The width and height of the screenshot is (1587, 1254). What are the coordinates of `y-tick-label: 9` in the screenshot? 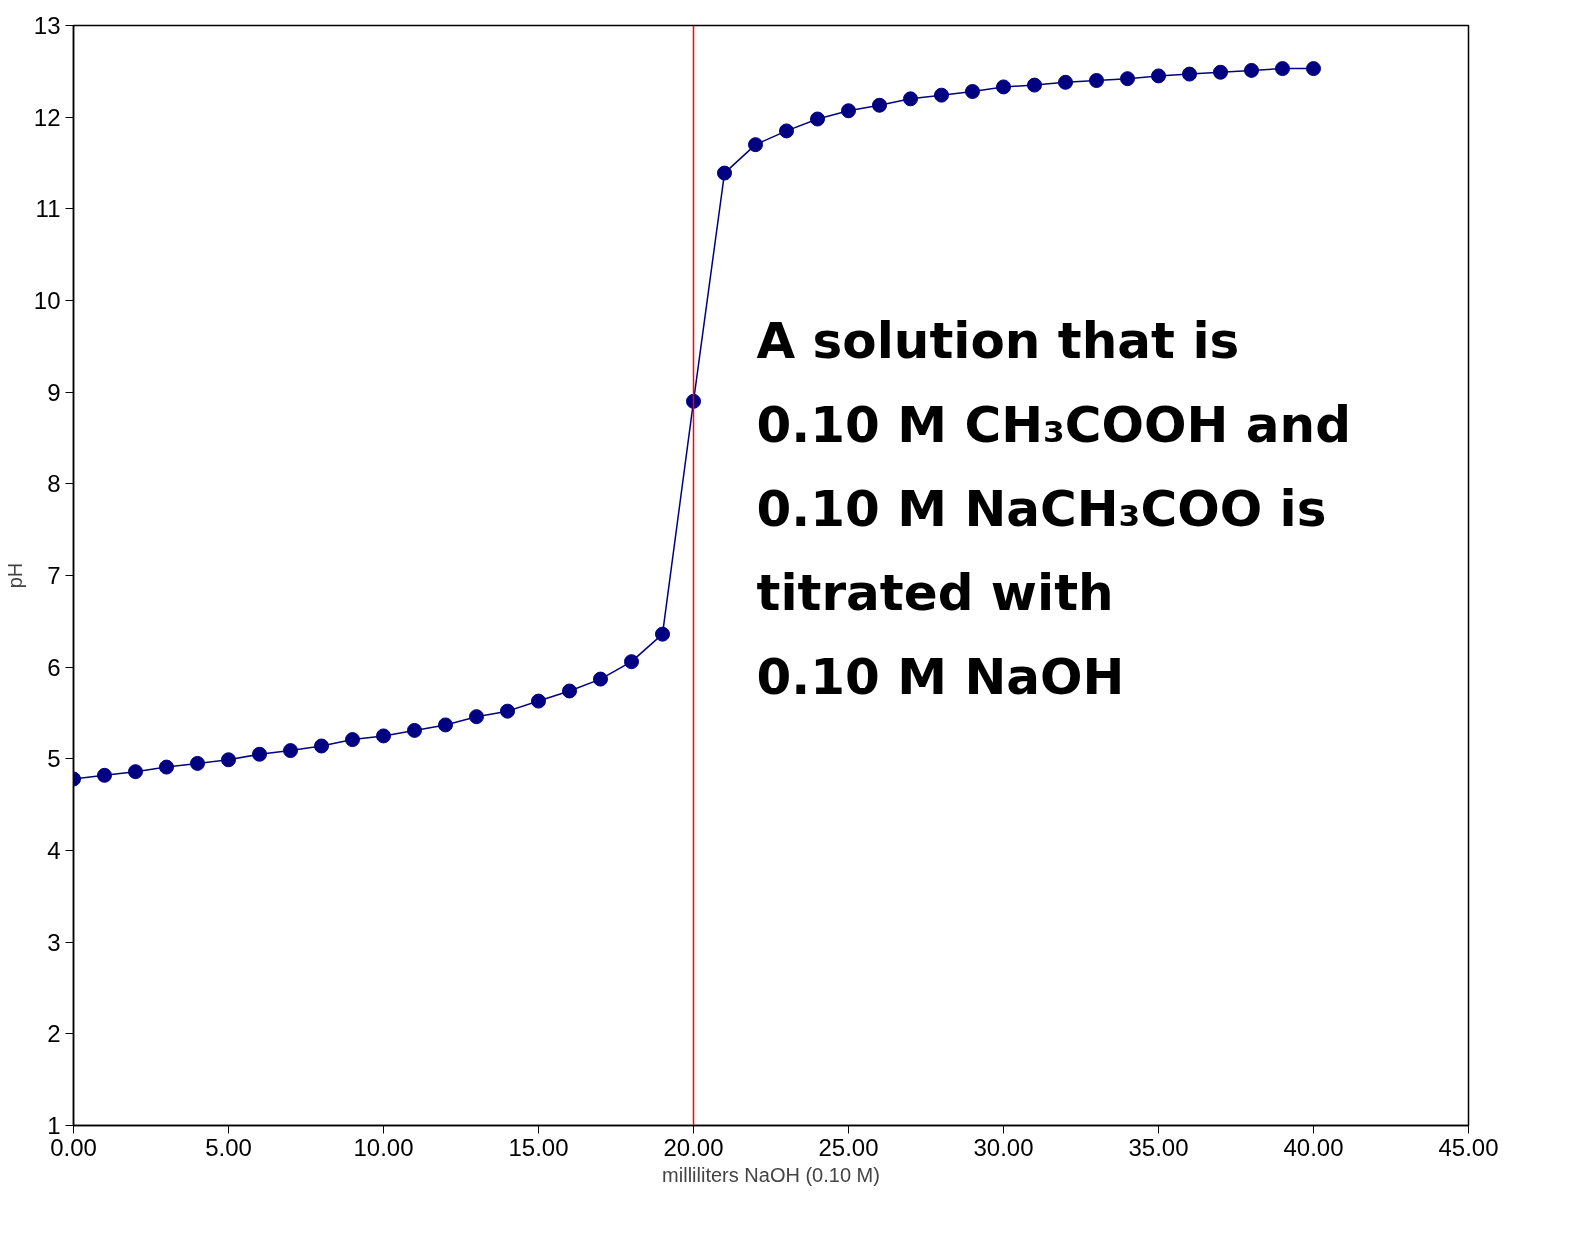 It's located at (54, 392).